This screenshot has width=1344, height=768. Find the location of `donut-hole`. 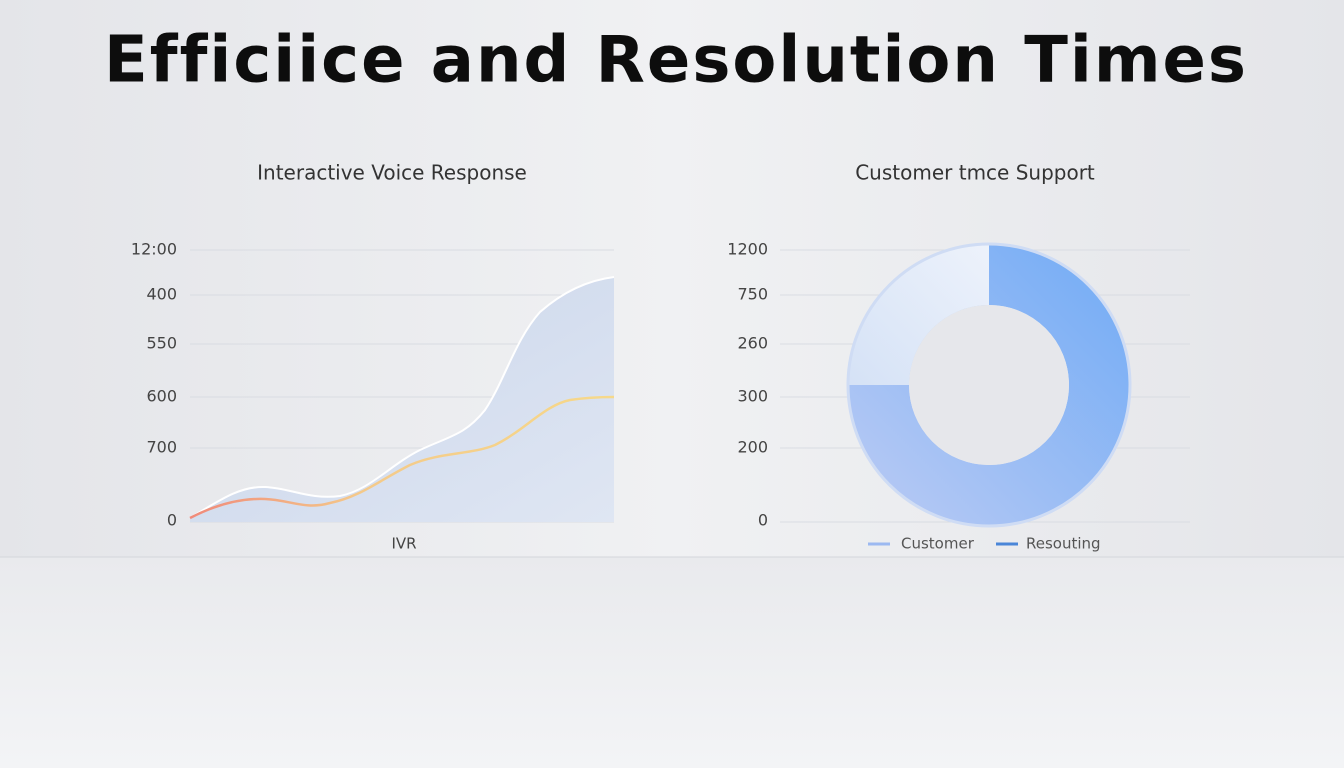

donut-hole is located at coordinates (989, 385).